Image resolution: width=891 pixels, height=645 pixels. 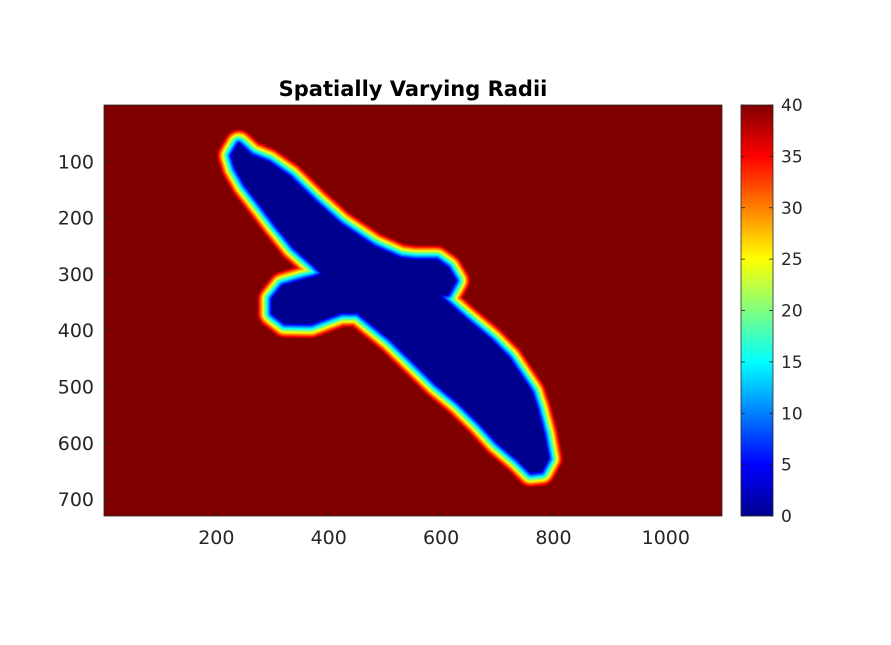 I want to click on chart-title: Spatially Varying Radii, so click(x=413, y=89).